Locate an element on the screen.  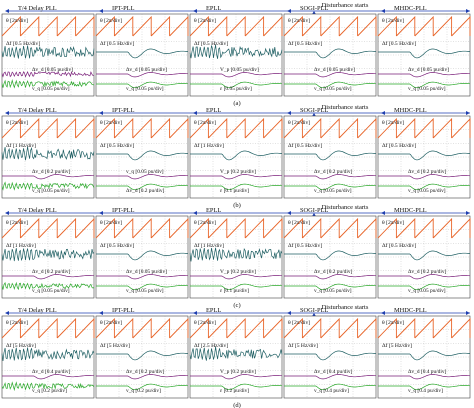
panel-title: EPLL is located at coordinates (213, 8).